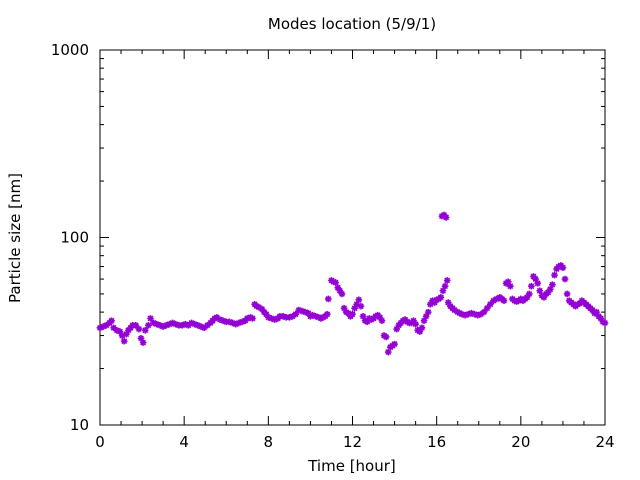 Image resolution: width=640 pixels, height=480 pixels. I want to click on x-tick-label: 24, so click(604, 442).